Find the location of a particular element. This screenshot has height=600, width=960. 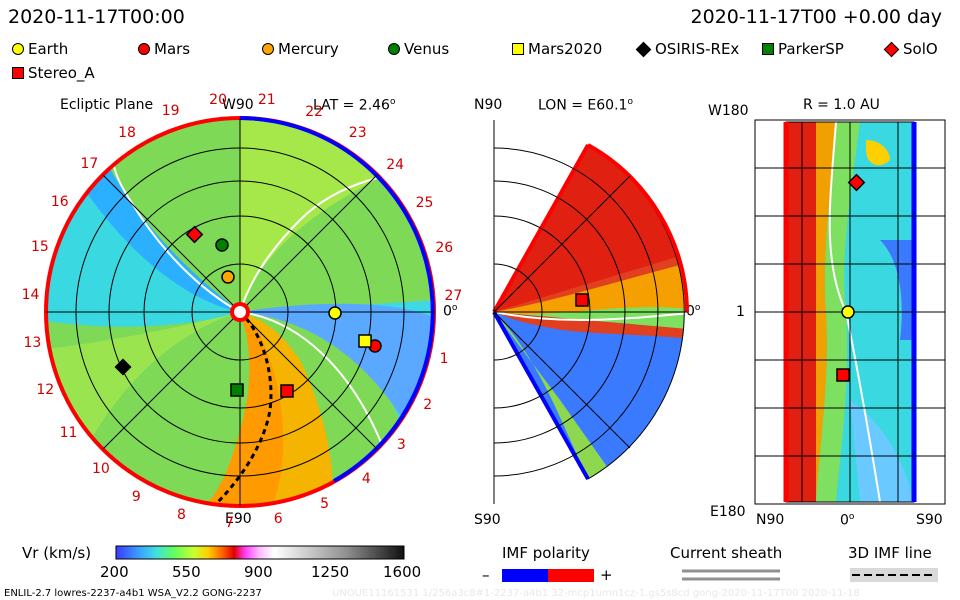

rotation-number: 9 is located at coordinates (136, 497).